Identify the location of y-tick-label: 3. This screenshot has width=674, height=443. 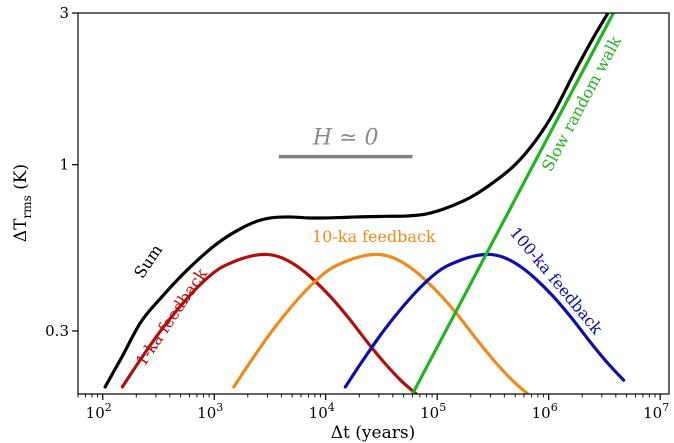
(64, 13).